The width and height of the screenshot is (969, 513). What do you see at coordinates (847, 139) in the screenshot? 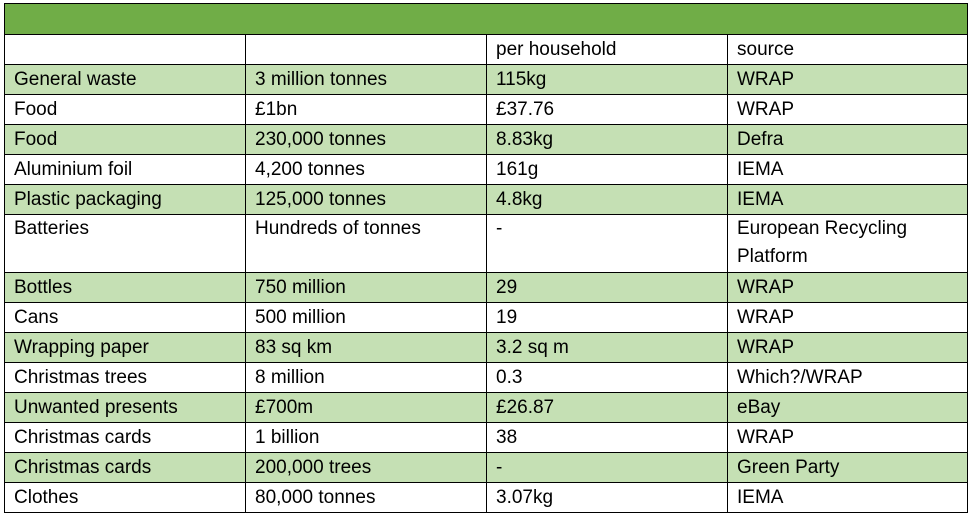
I see `source-cell: Defra` at bounding box center [847, 139].